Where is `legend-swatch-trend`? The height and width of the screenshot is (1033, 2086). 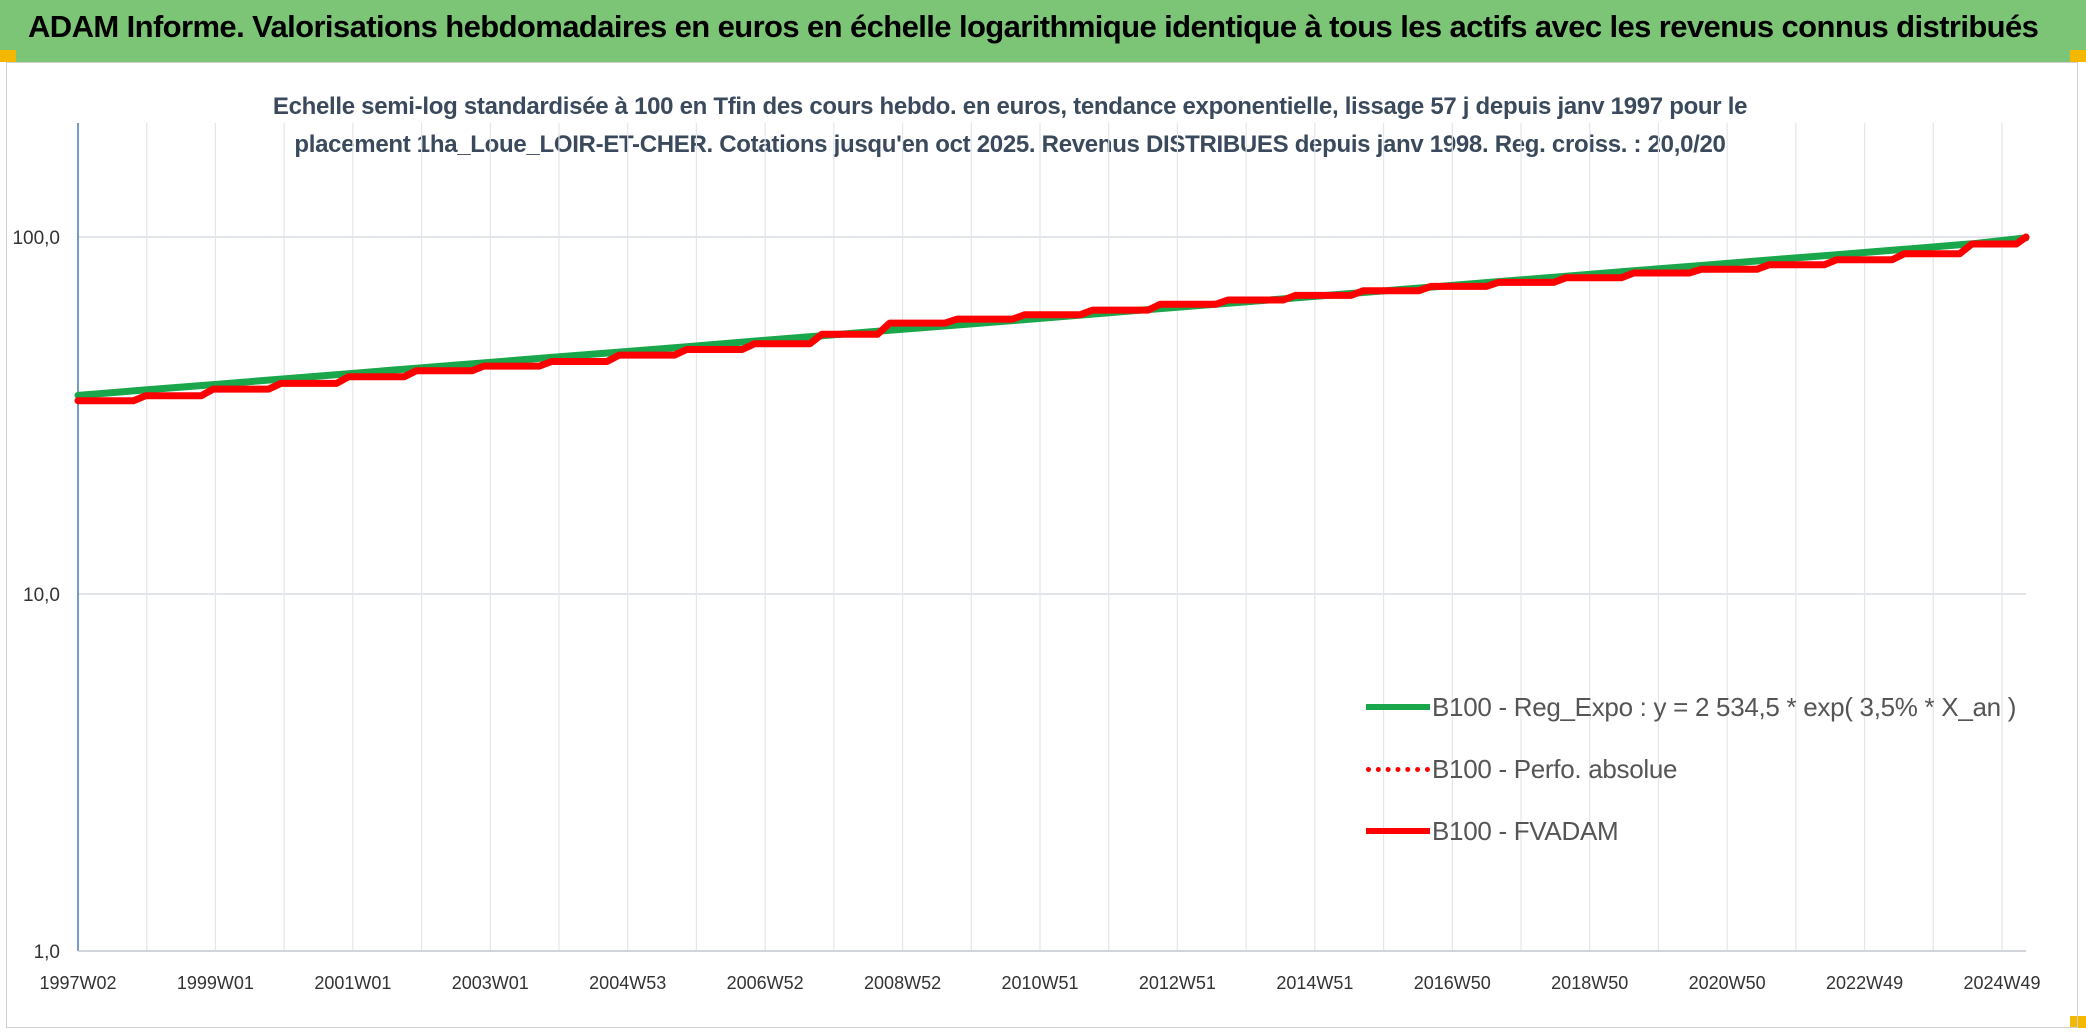 legend-swatch-trend is located at coordinates (1398, 707).